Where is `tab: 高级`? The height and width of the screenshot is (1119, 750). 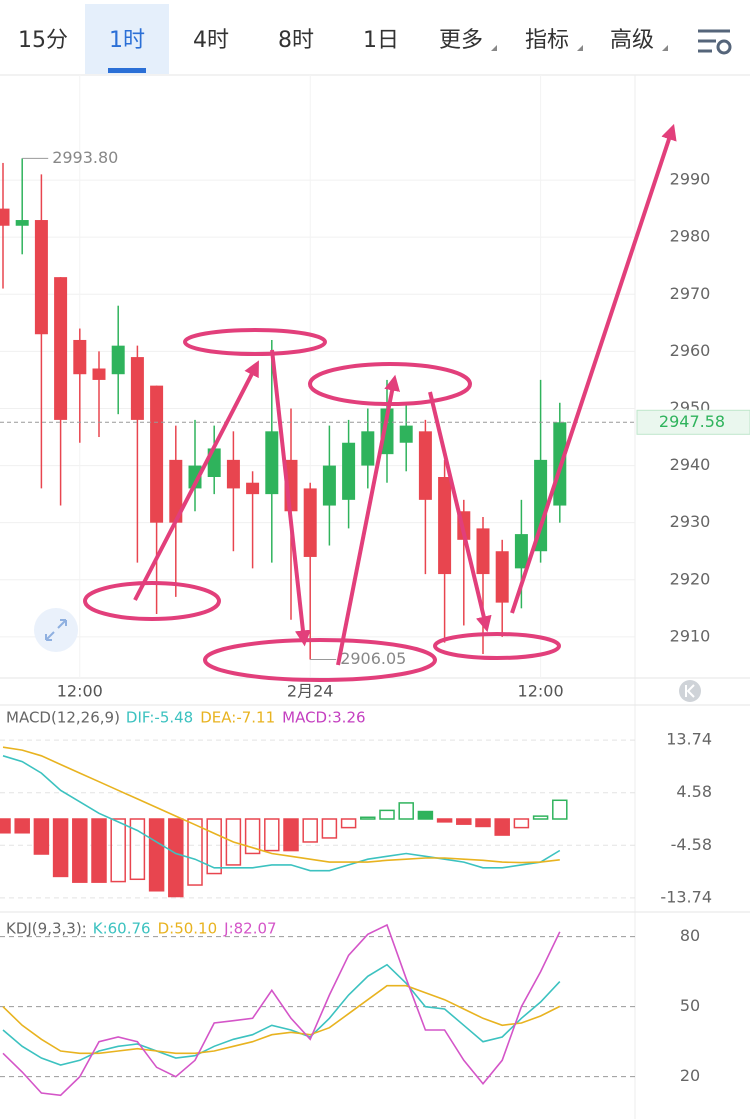
tab: 高级 is located at coordinates (632, 40).